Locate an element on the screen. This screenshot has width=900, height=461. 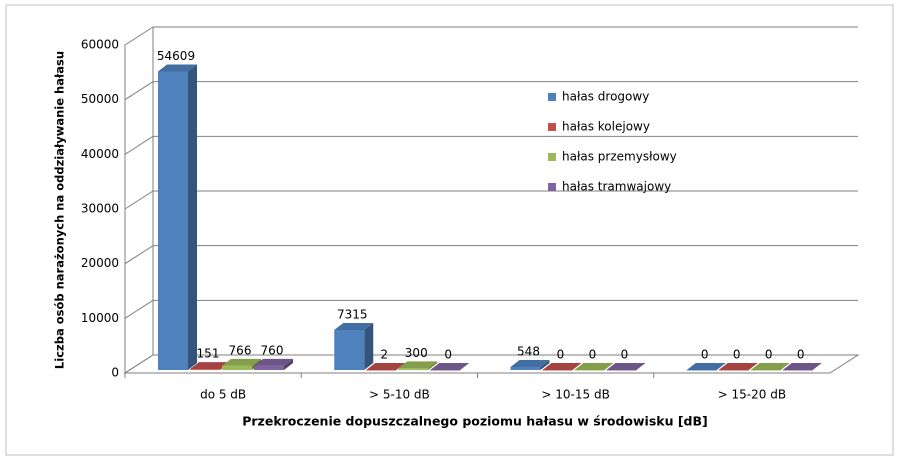
value-label: 7315 is located at coordinates (352, 315).